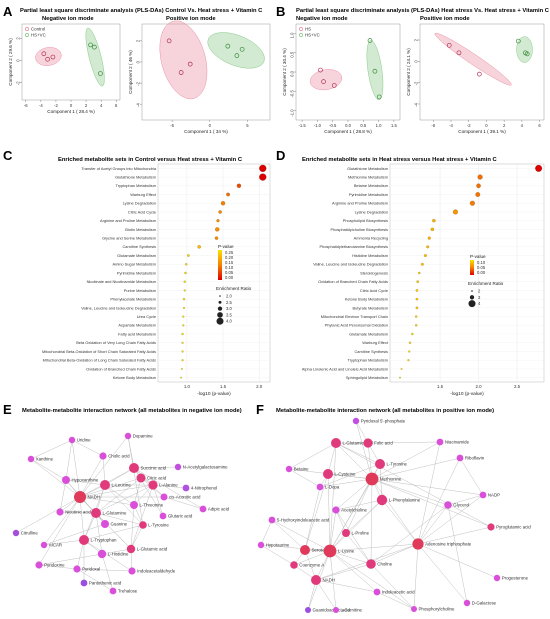 The width and height of the screenshot is (550, 619). What do you see at coordinates (26, 105) in the screenshot?
I see `a-neg-xtick-0: -6` at bounding box center [26, 105].